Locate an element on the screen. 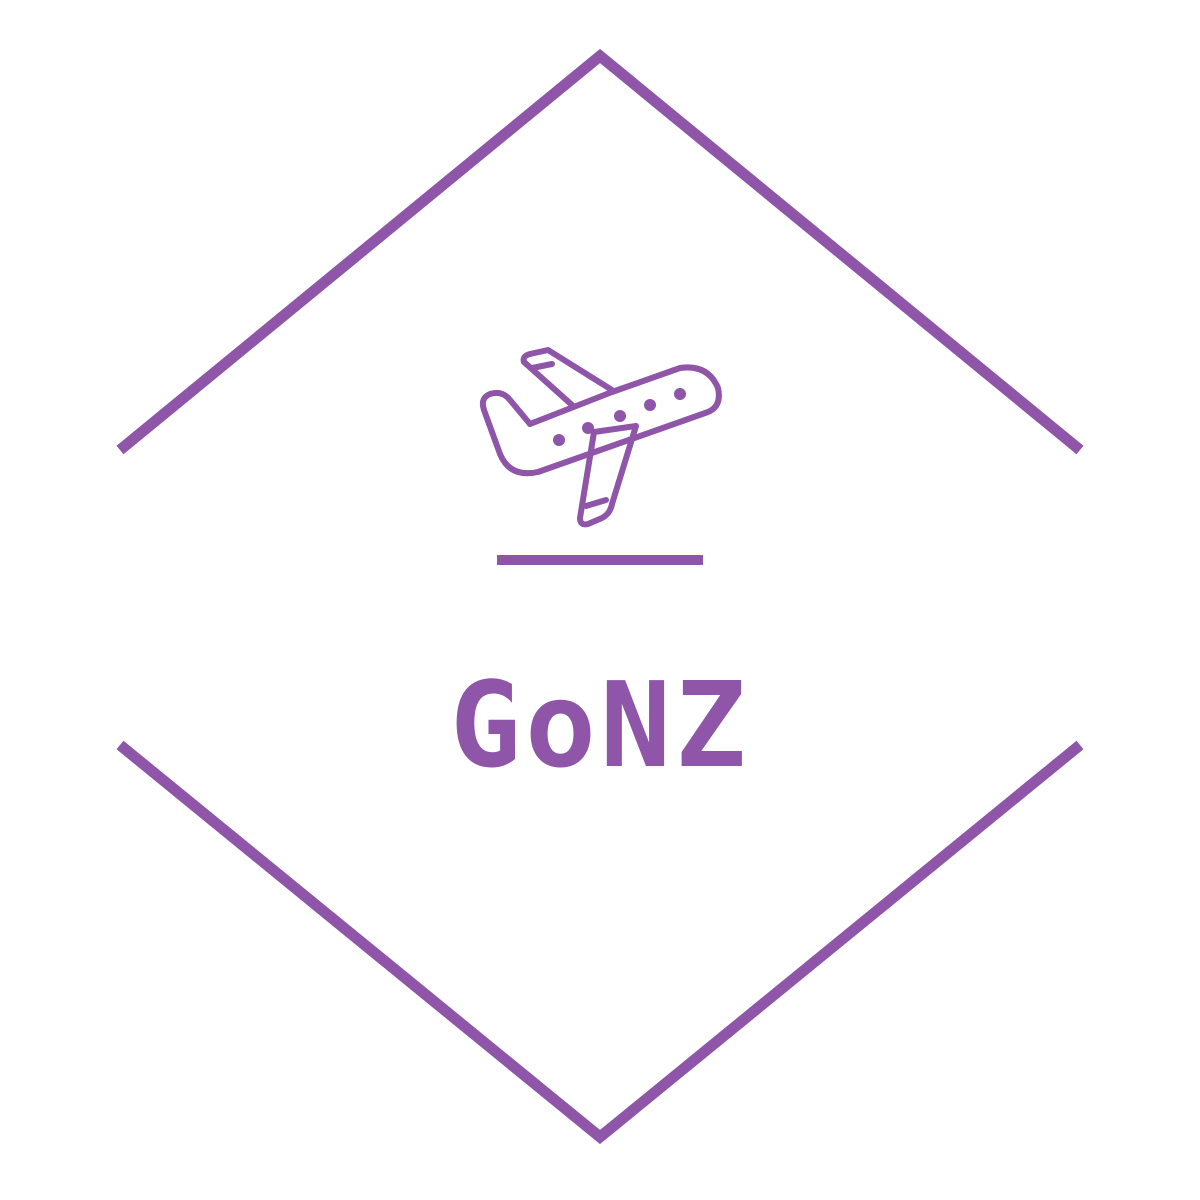 This screenshot has width=1200, height=1200. airplane-takeoff-icon is located at coordinates (600, 440).